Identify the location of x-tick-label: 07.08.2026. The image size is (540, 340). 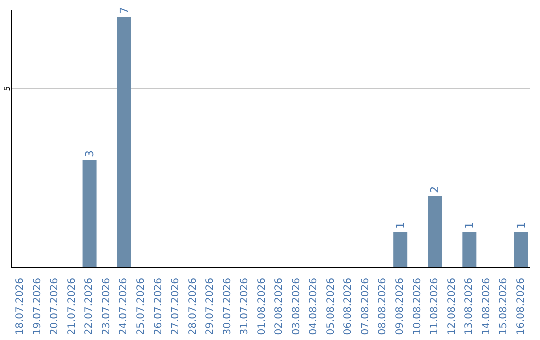
(366, 307).